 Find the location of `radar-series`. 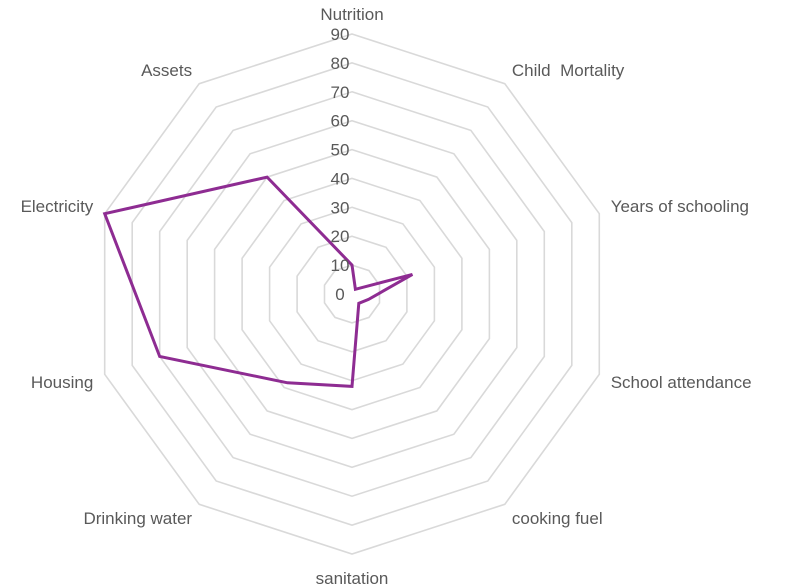

radar-series is located at coordinates (258, 281).